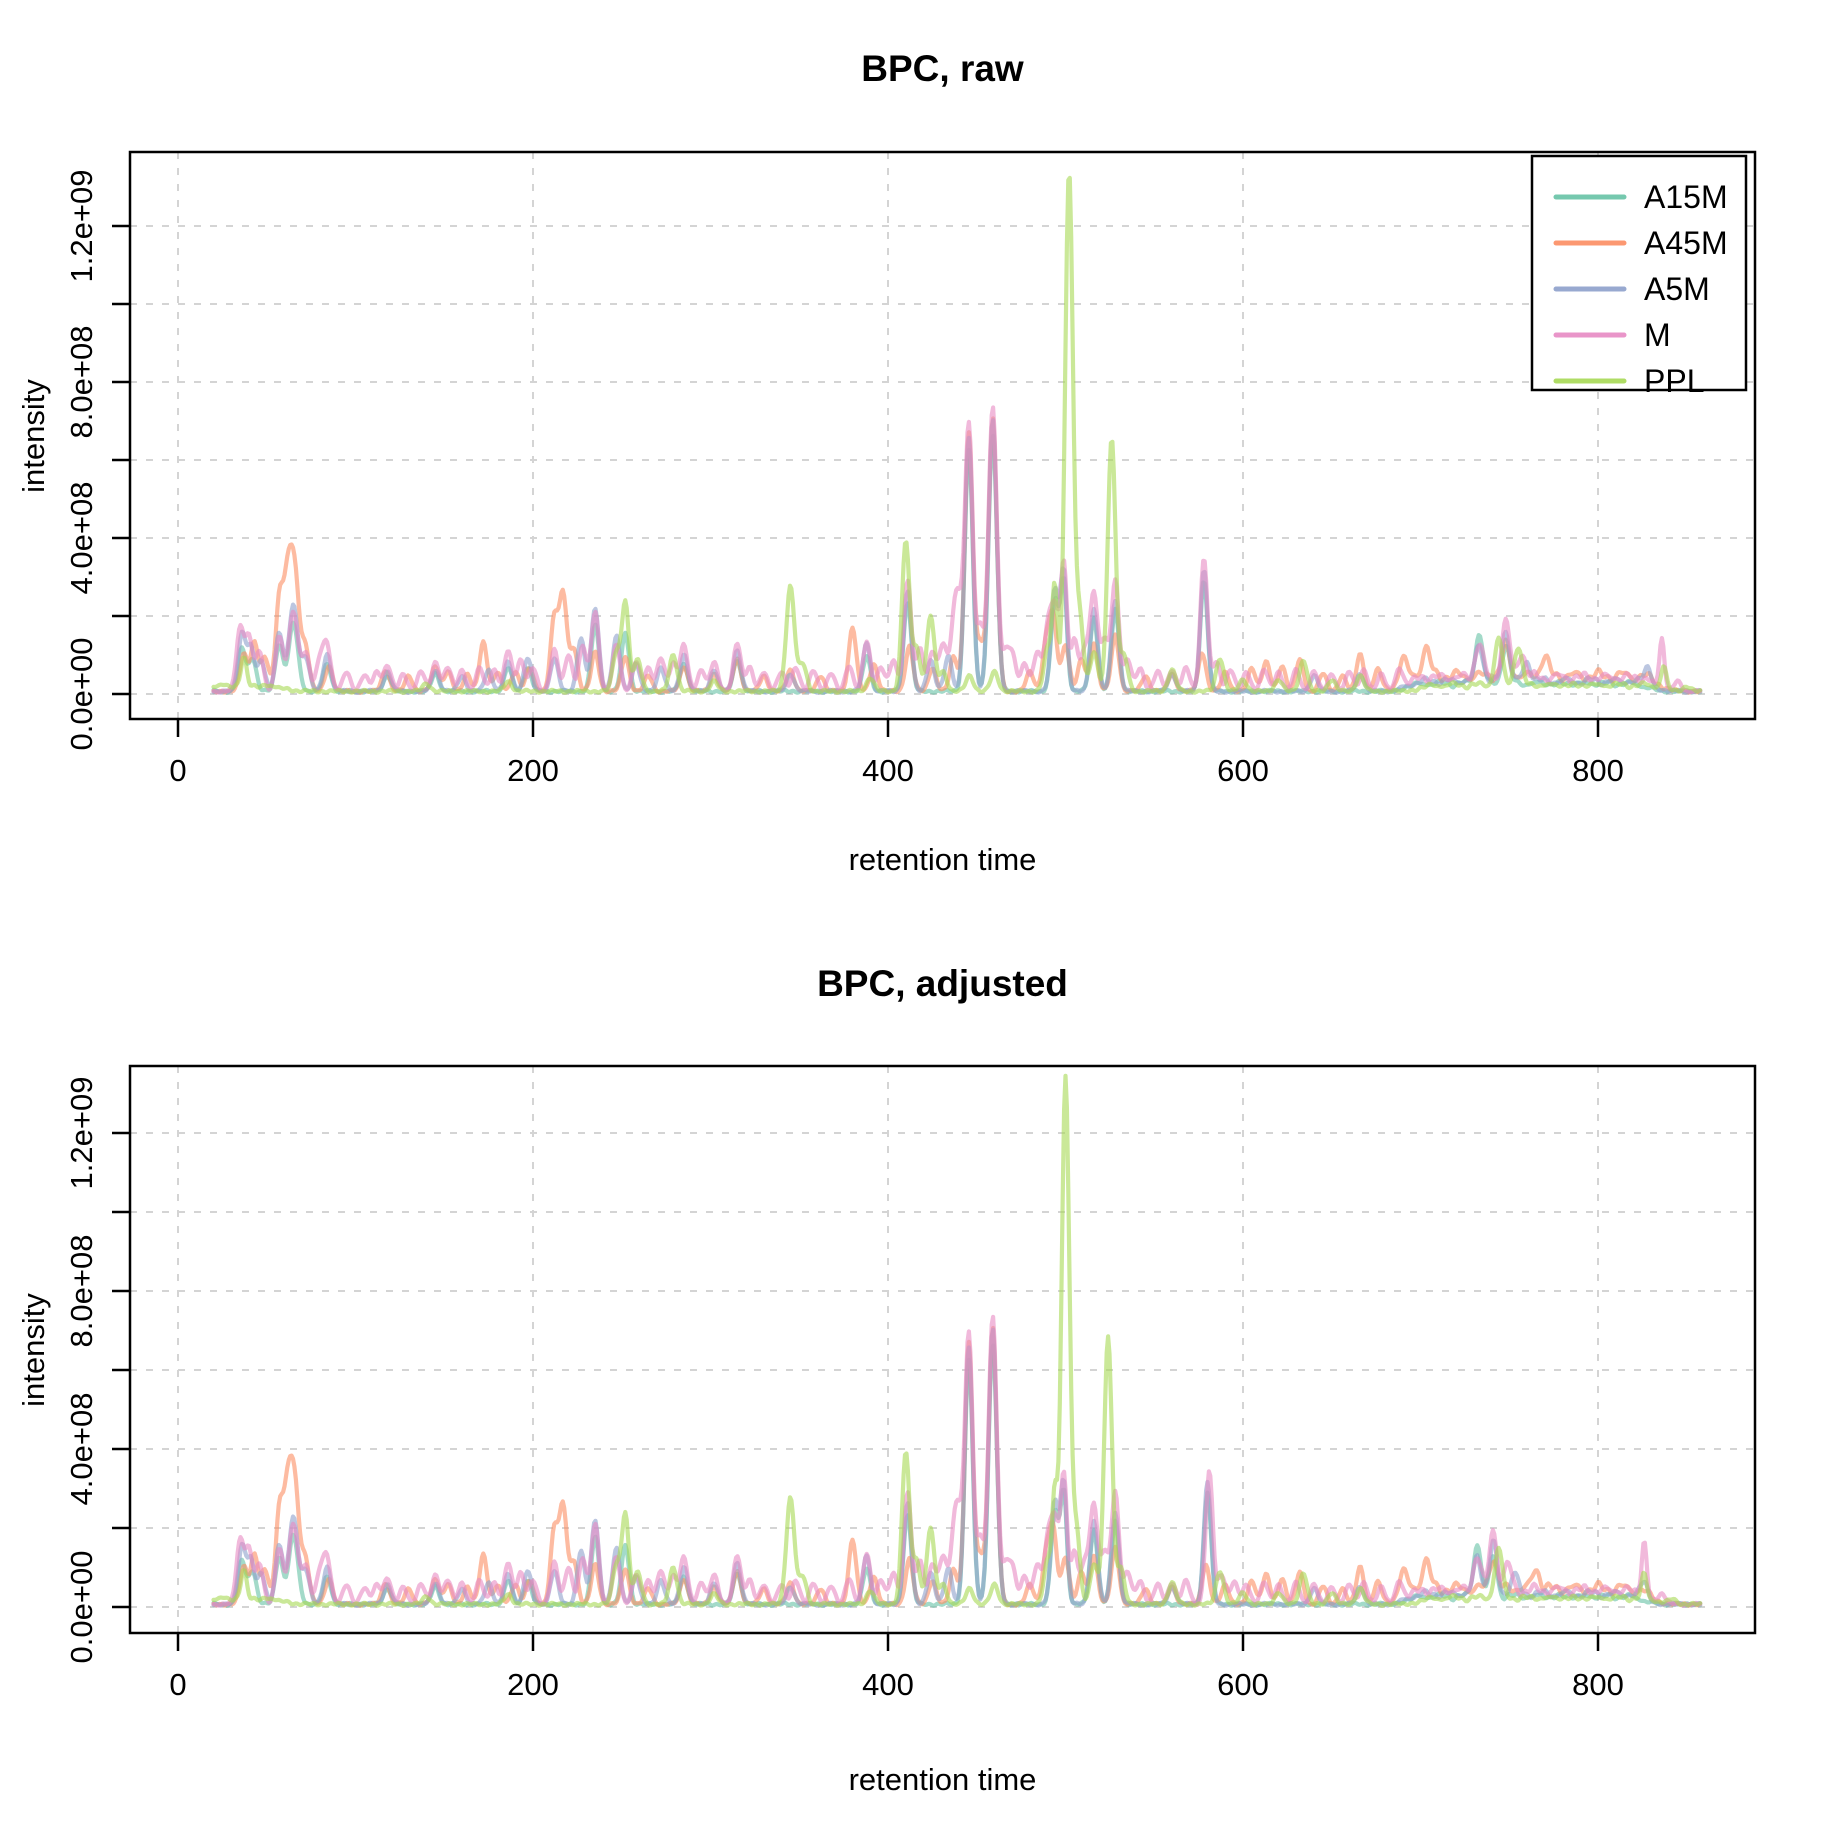  I want to click on y-axis-label-raw: intensity, so click(33, 436).